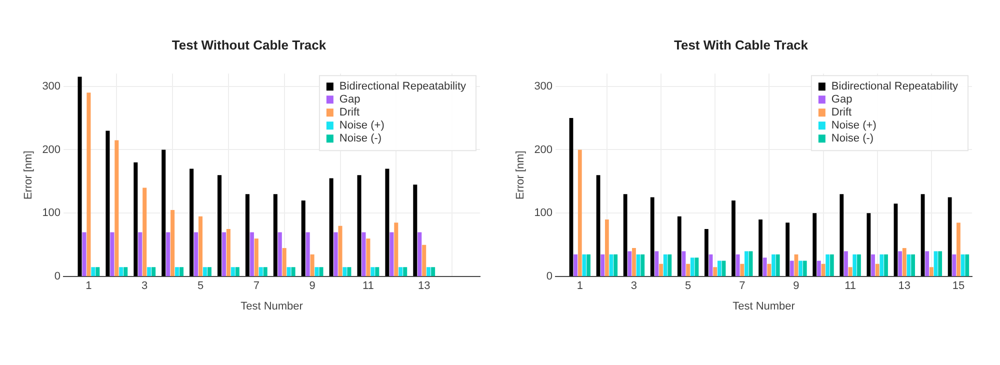 This screenshot has width=1000, height=365. Describe the element at coordinates (852, 138) in the screenshot. I see `legend-label: Noise (-)` at that location.